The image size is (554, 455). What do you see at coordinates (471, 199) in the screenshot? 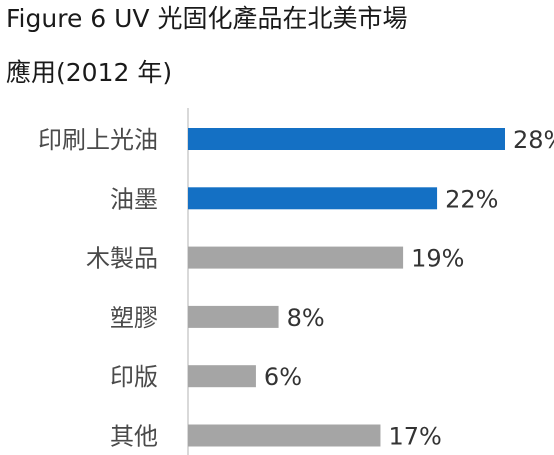
I see `value-label: 22%` at bounding box center [471, 199].